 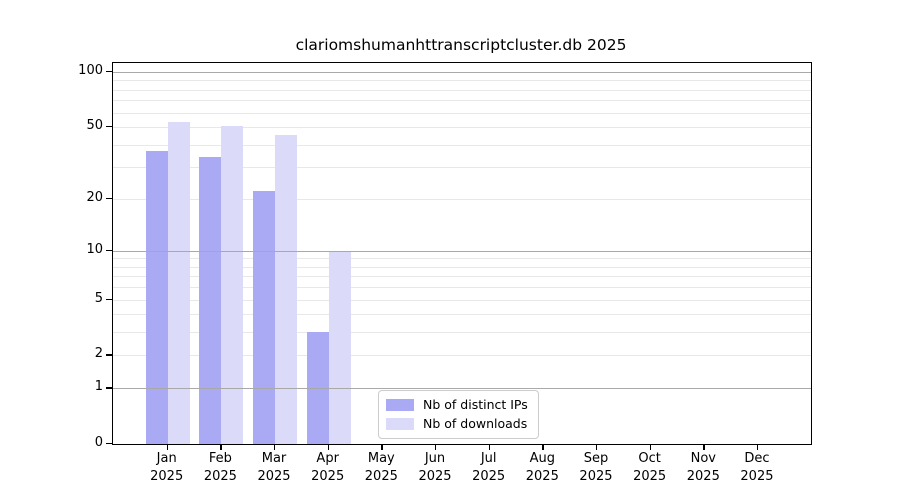 What do you see at coordinates (757, 467) in the screenshot?
I see `x-tick-label-dec: Dec 2025` at bounding box center [757, 467].